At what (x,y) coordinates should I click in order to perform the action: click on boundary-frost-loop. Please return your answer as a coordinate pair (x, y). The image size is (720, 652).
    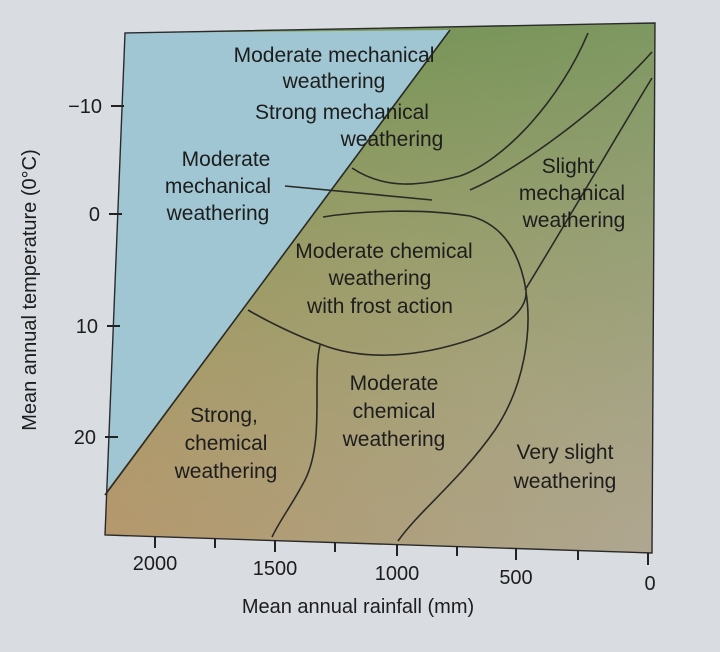
    Looking at the image, I should click on (387, 283).